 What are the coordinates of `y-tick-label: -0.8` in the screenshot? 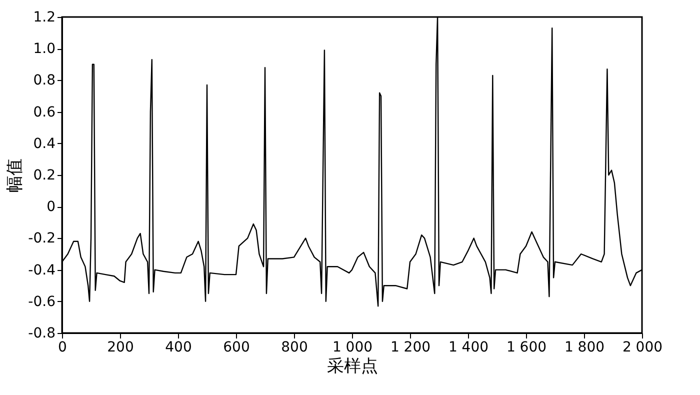 It's located at (42, 334).